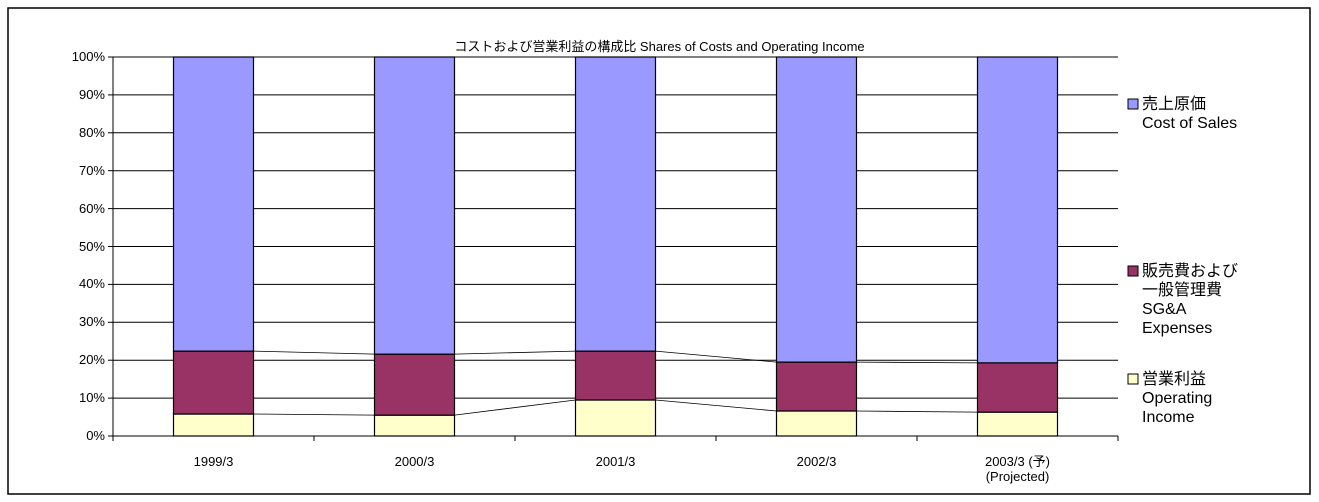 Image resolution: width=1319 pixels, height=502 pixels. What do you see at coordinates (91, 284) in the screenshot?
I see `y-tick-label: 40%` at bounding box center [91, 284].